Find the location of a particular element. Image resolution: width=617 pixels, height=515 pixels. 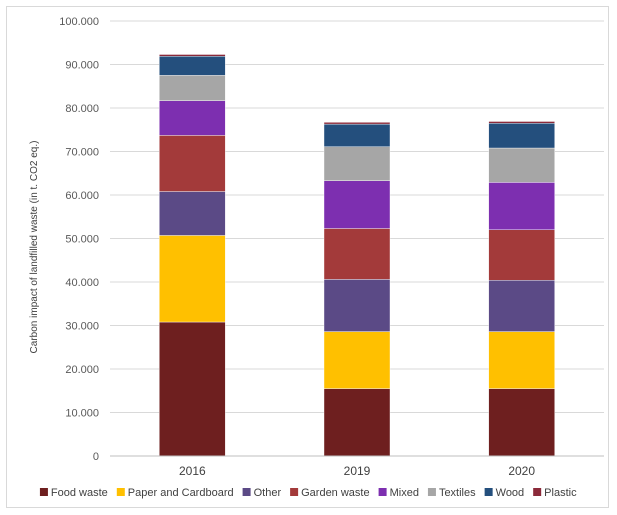

y-tick-label: 90.000 is located at coordinates (82, 66).